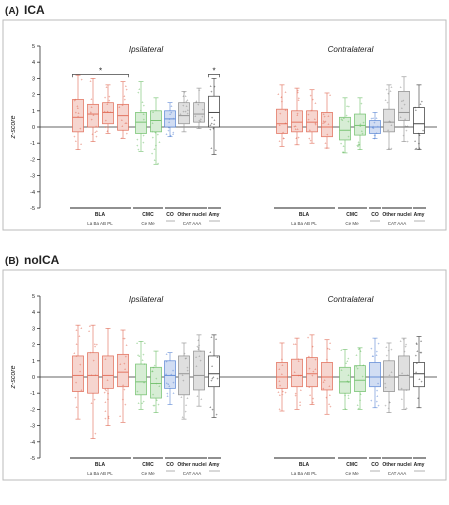 Image resolution: width=449 pixels, height=505 pixels. What do you see at coordinates (13, 127) in the screenshot?
I see `y-axis-label: z-score` at bounding box center [13, 127].